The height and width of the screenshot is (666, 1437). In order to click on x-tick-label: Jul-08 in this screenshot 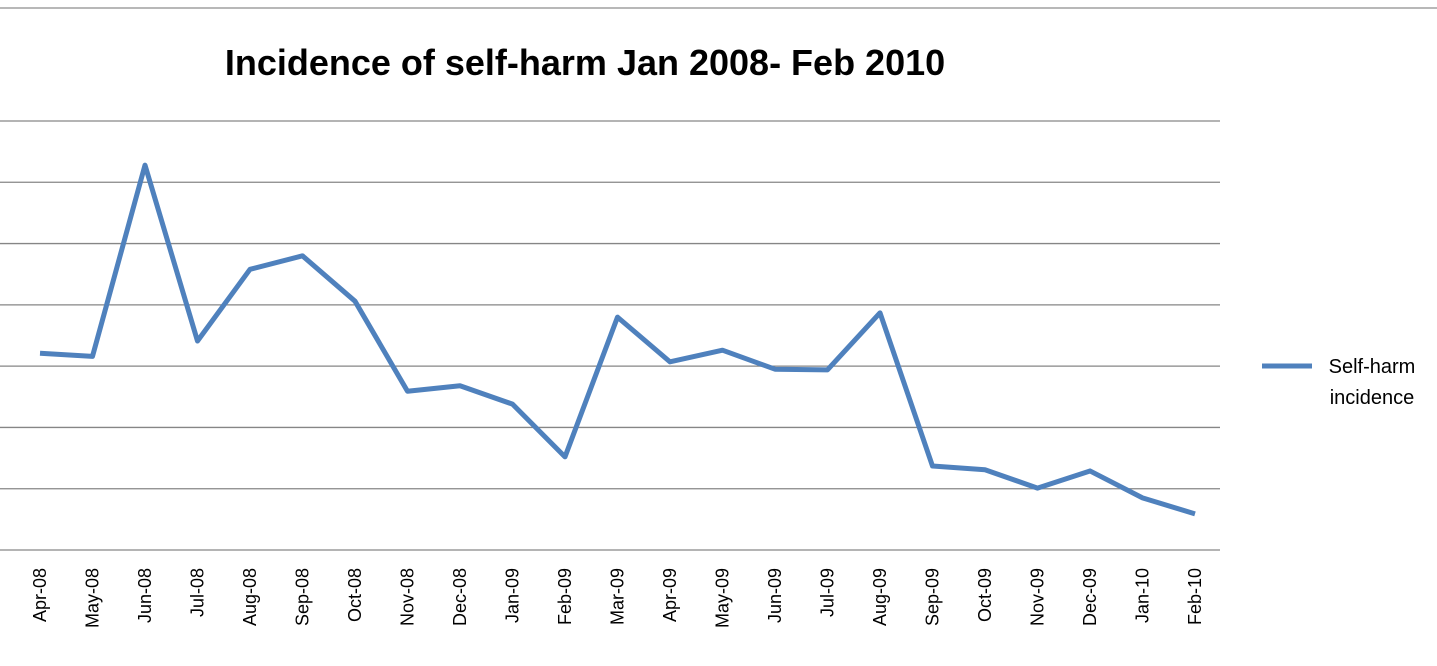, I will do `click(198, 592)`.